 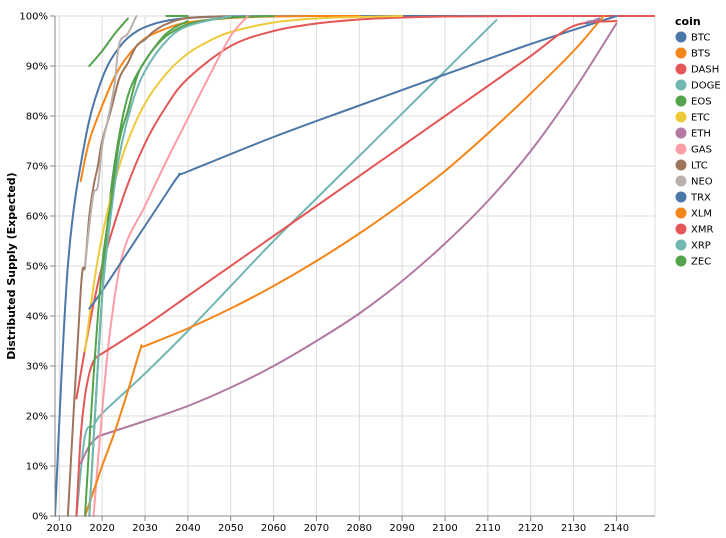 I want to click on legend-label: DASH, so click(x=705, y=70).